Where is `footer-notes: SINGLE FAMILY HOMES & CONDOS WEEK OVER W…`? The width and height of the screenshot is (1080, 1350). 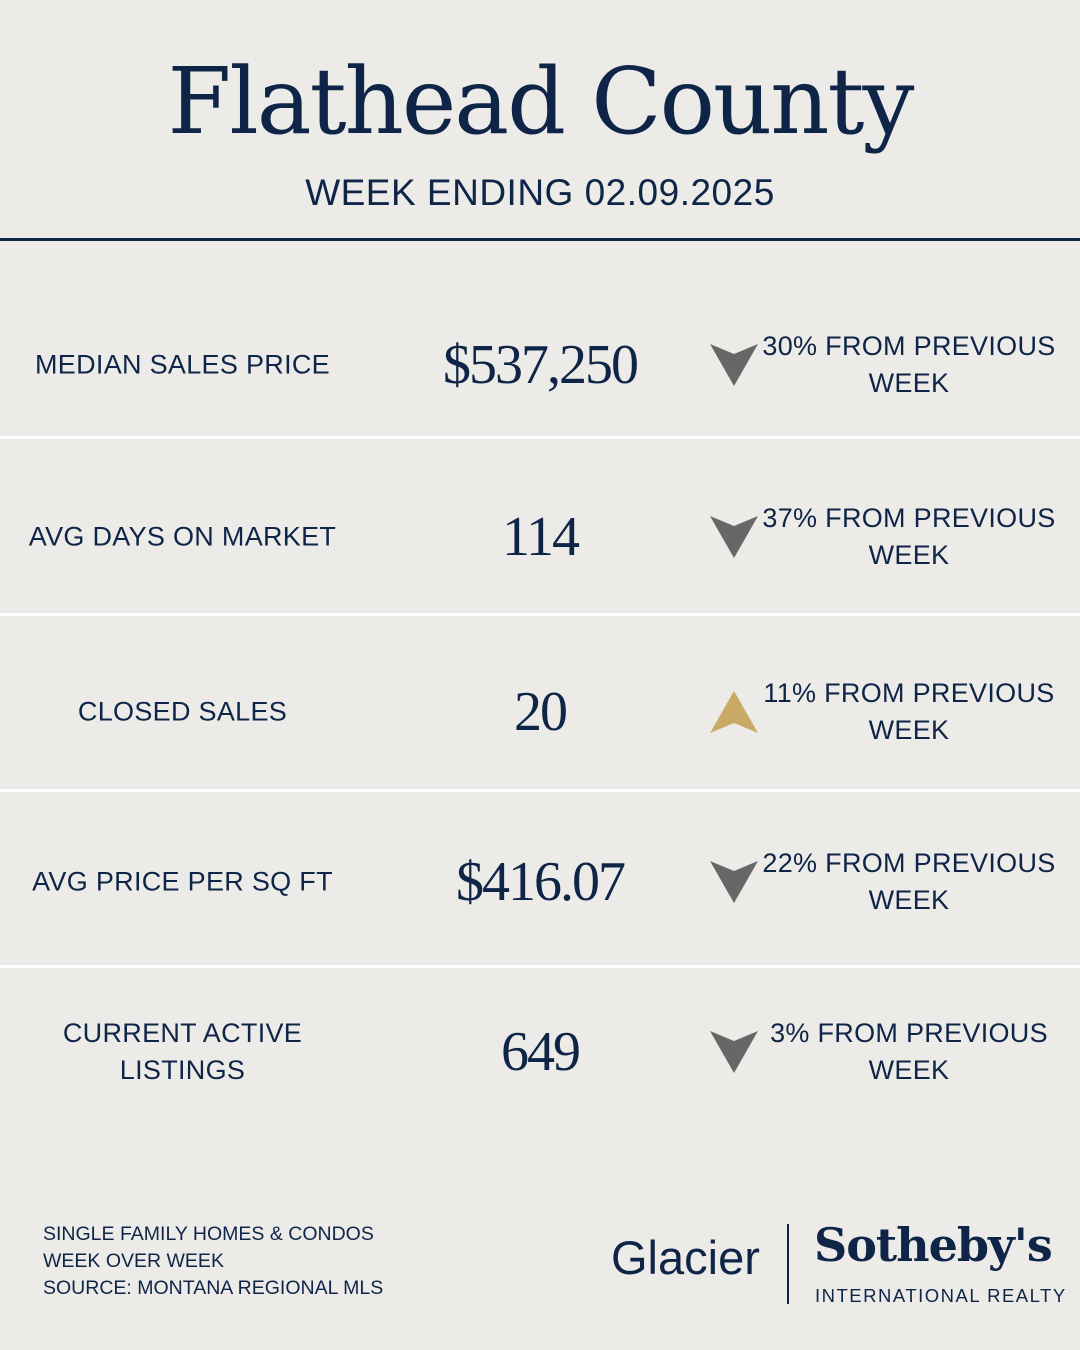 footer-notes: SINGLE FAMILY HOMES & CONDOS WEEK OVER W… is located at coordinates (213, 1261).